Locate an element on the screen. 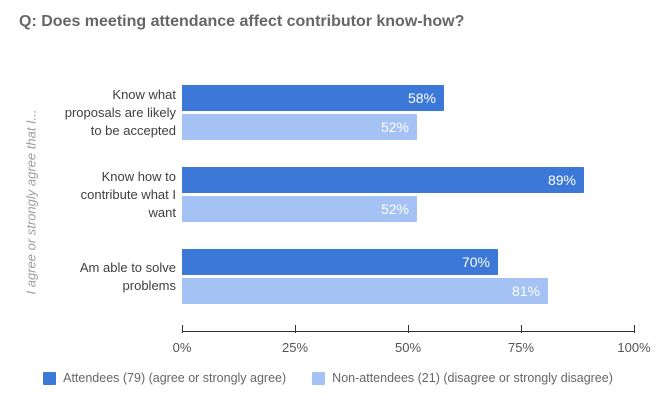 The width and height of the screenshot is (656, 406). x-axis-tick-label: 0% is located at coordinates (182, 347).